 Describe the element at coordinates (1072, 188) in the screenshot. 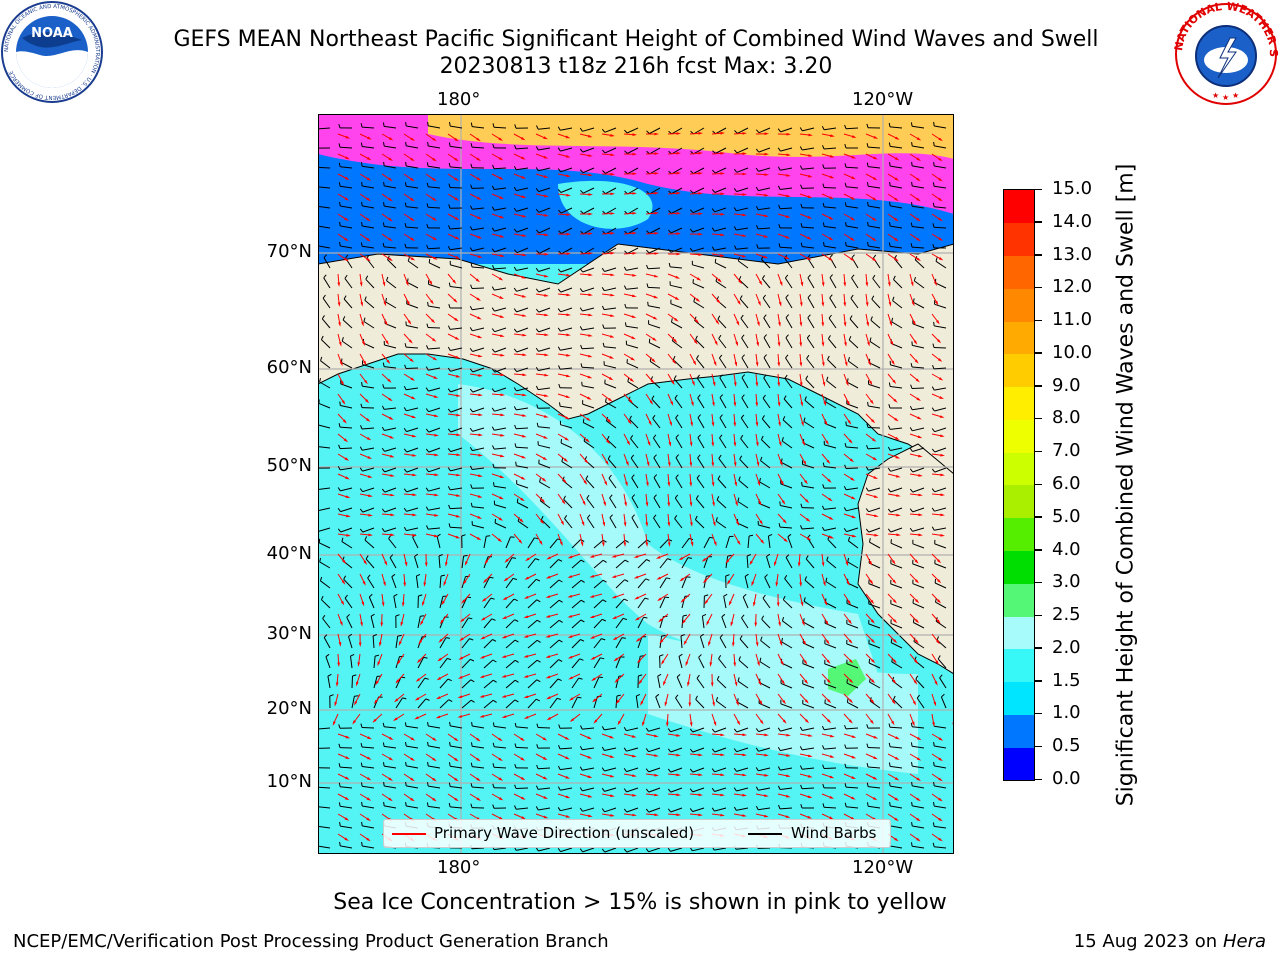

I see `colorbar-tick-label: 15.0` at that location.